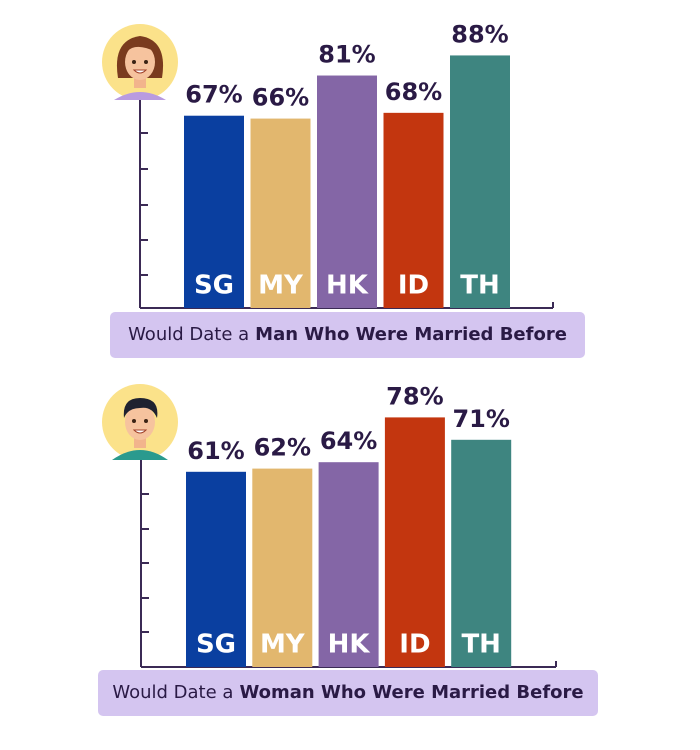 The image size is (700, 750). What do you see at coordinates (414, 396) in the screenshot?
I see `value-label: 78%` at bounding box center [414, 396].